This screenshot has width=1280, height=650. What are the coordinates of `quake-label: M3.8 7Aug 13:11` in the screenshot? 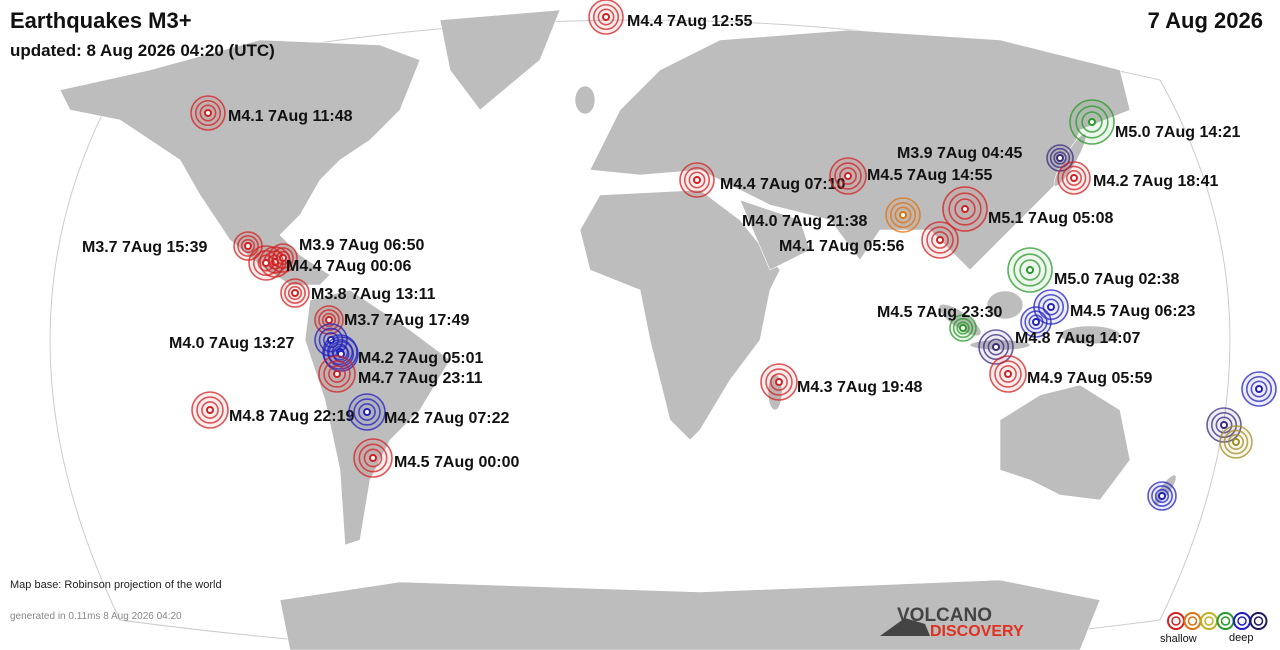 It's located at (373, 294).